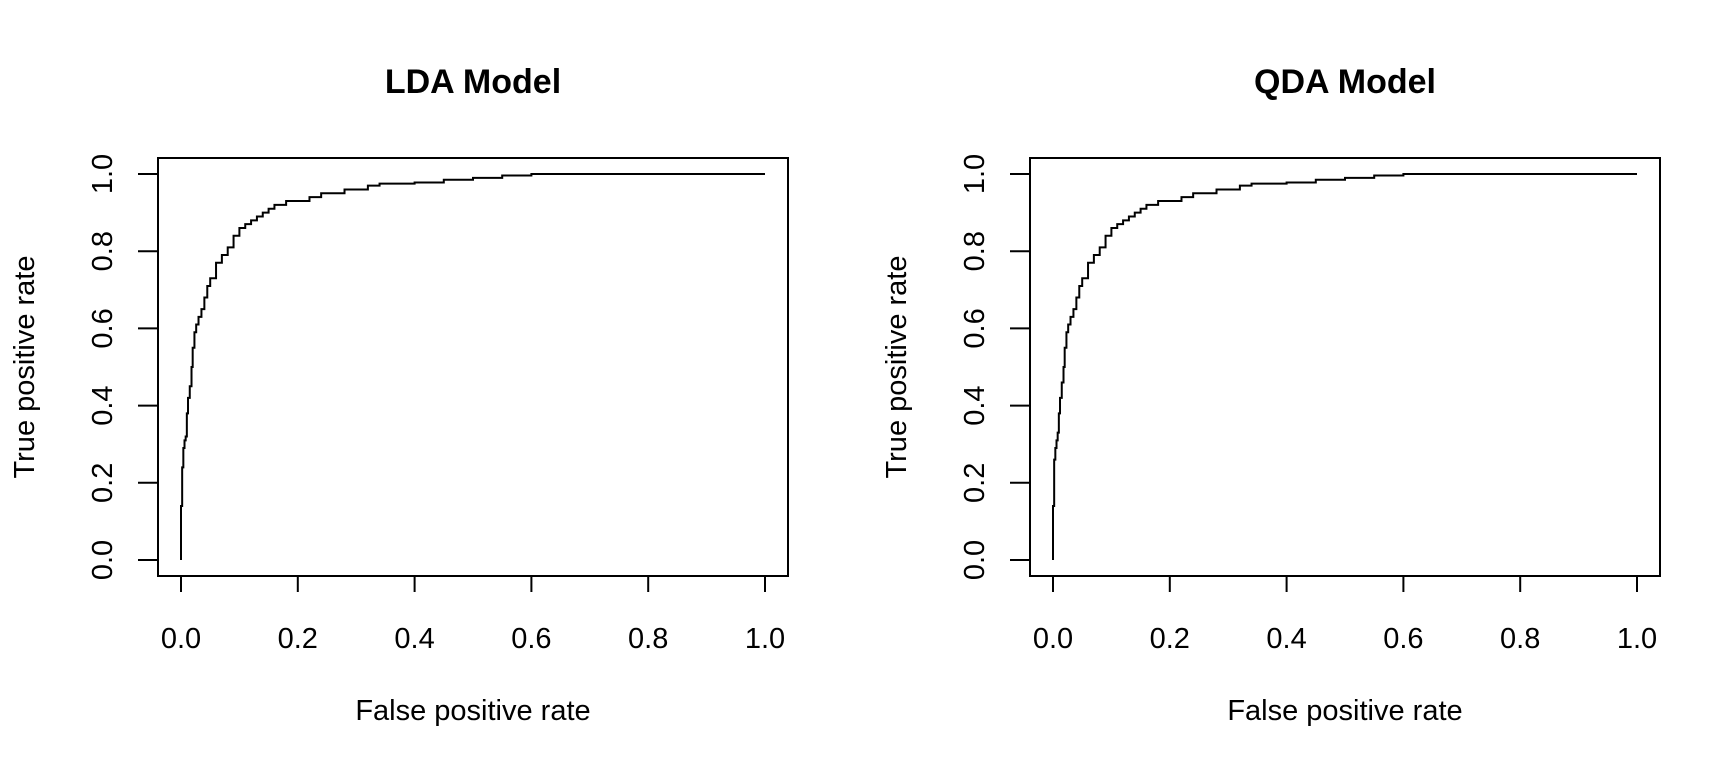  What do you see at coordinates (1345, 82) in the screenshot?
I see `chart-title: QDA Model` at bounding box center [1345, 82].